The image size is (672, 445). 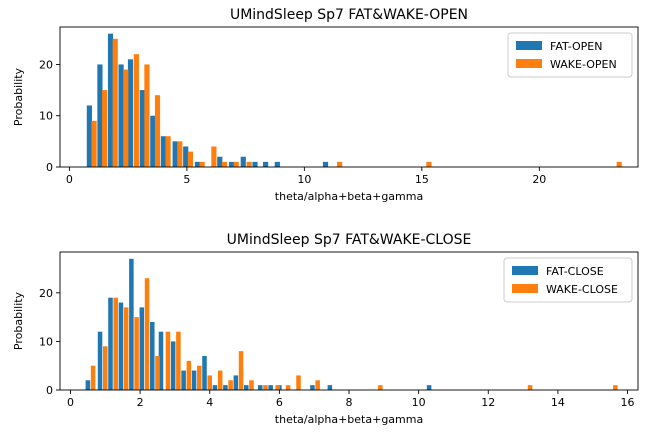 What do you see at coordinates (568, 280) in the screenshot?
I see `legend: FAT-CLOSE WAKE-CLOSE` at bounding box center [568, 280].